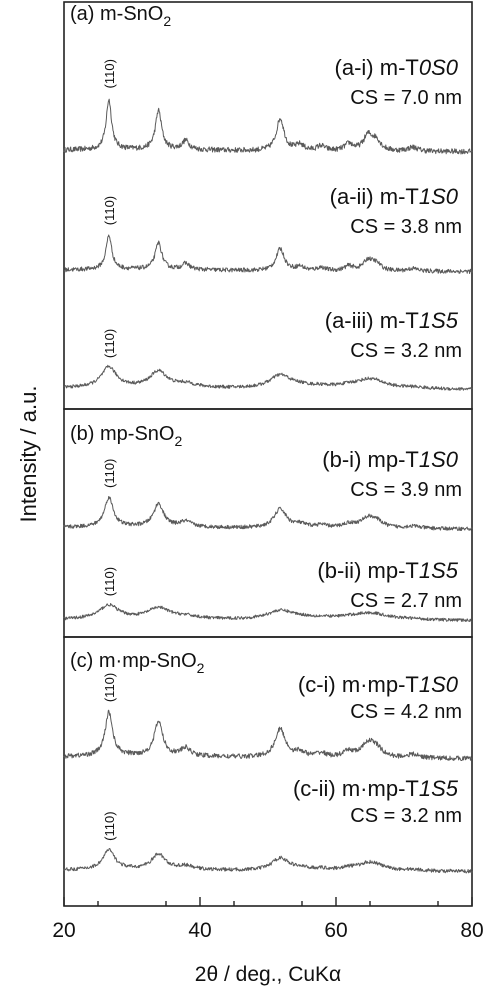 This screenshot has width=484, height=1000. I want to click on sample-label: (a-ii) m-T1S0, so click(394, 196).